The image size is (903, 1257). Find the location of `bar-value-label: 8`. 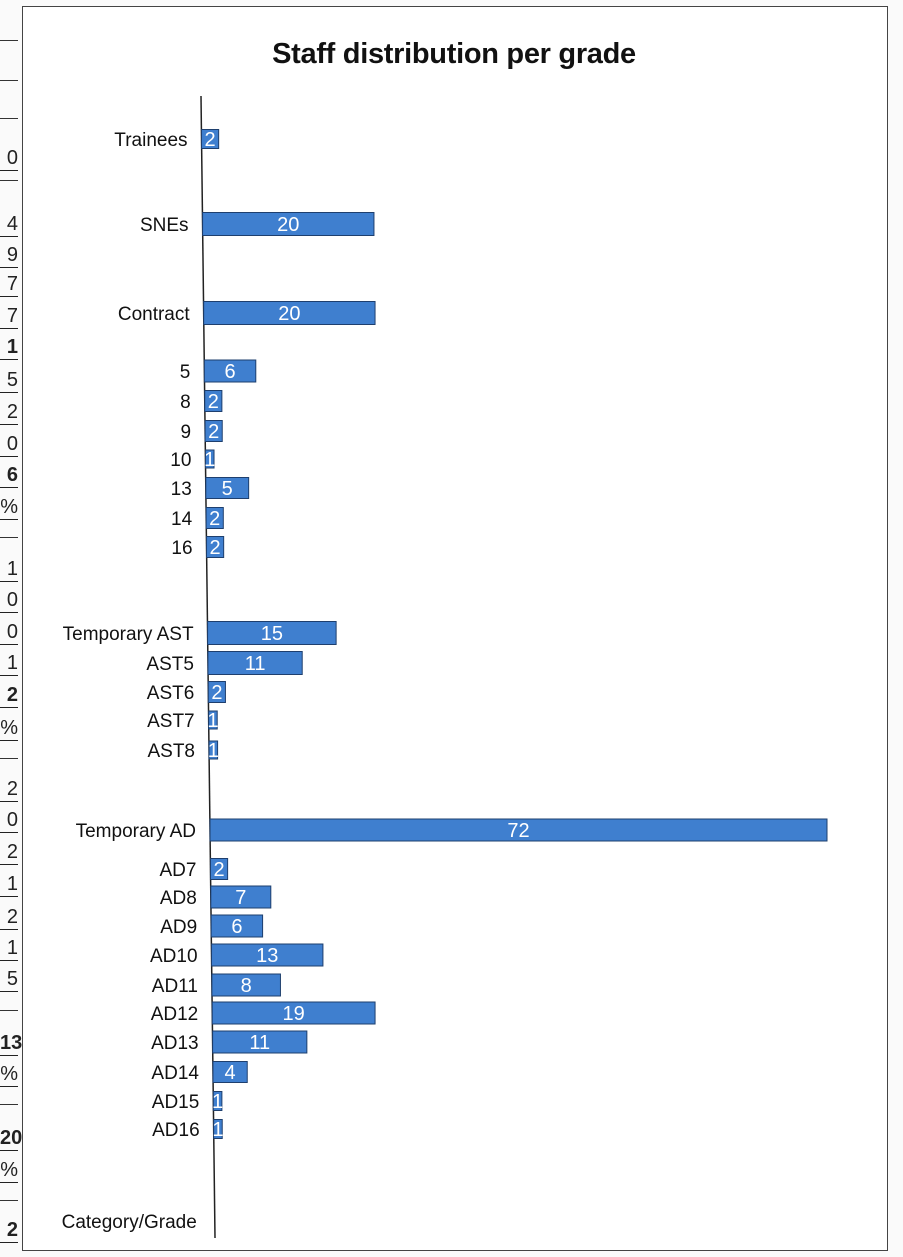

bar-value-label: 8 is located at coordinates (246, 986).